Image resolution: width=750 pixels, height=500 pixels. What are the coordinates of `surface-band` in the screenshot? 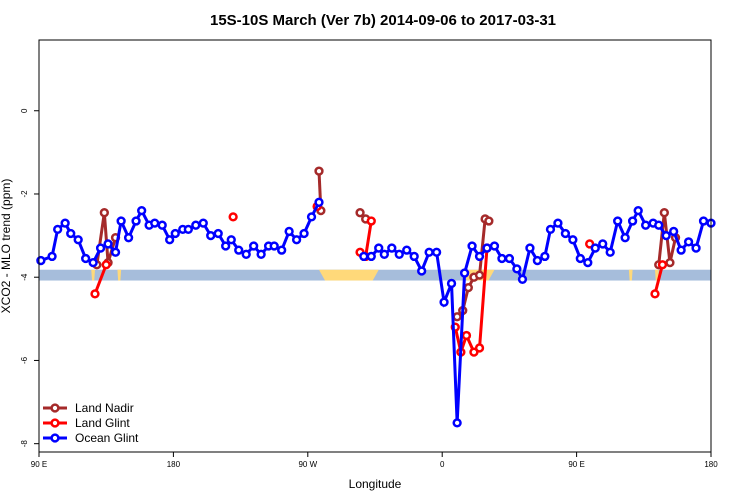 It's located at (375, 275).